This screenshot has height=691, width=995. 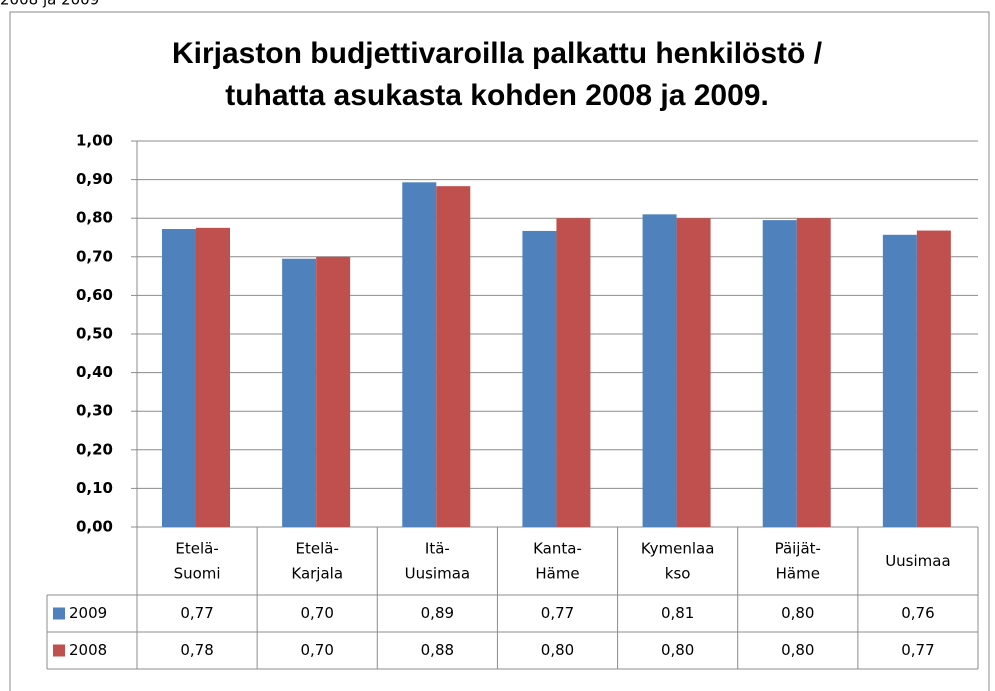 I want to click on y-tick-label: 0,60, so click(x=94, y=295).